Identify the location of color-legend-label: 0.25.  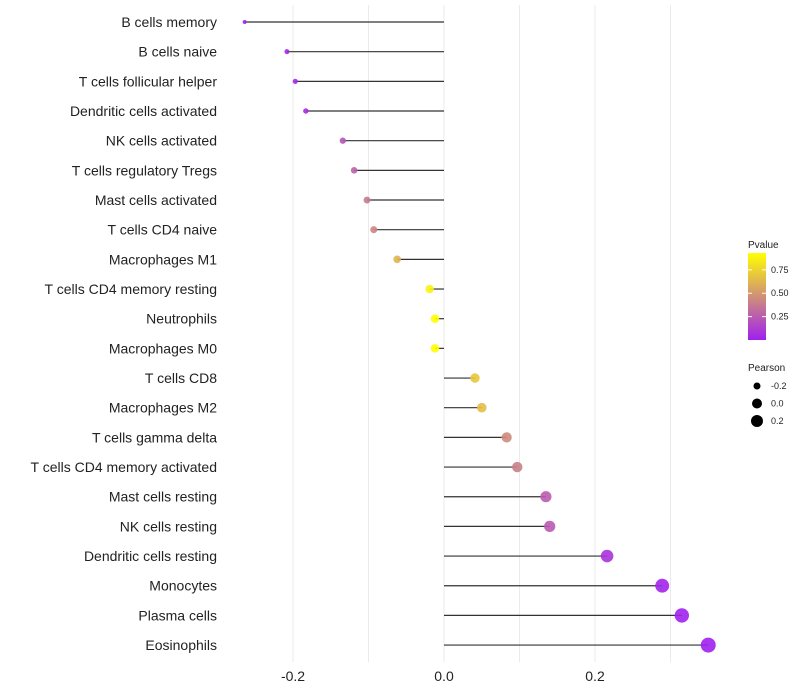
(780, 317).